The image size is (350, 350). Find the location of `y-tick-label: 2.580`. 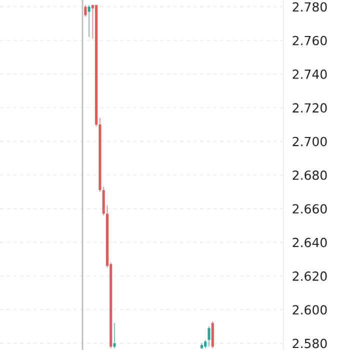

y-tick-label: 2.580 is located at coordinates (309, 343).